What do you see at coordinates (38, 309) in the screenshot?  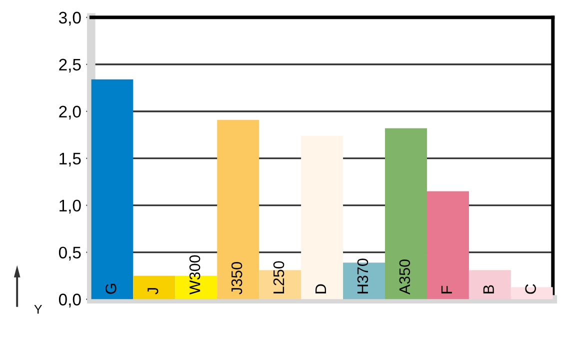 I see `y-axis-title: Y` at bounding box center [38, 309].